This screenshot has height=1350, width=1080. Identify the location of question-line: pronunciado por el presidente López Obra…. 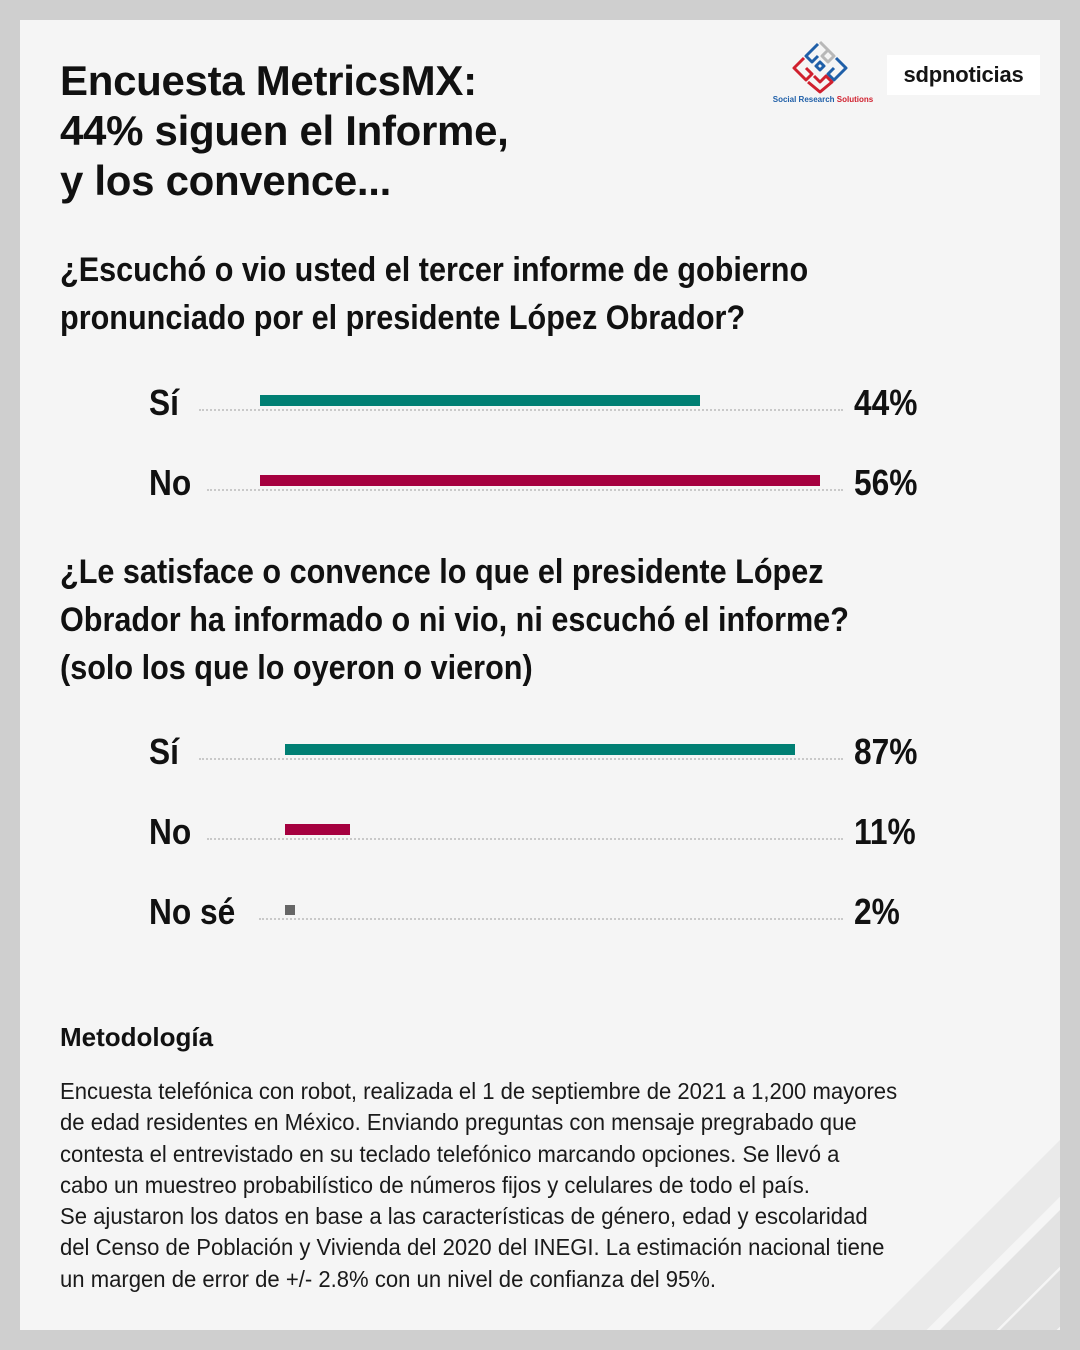
(403, 318).